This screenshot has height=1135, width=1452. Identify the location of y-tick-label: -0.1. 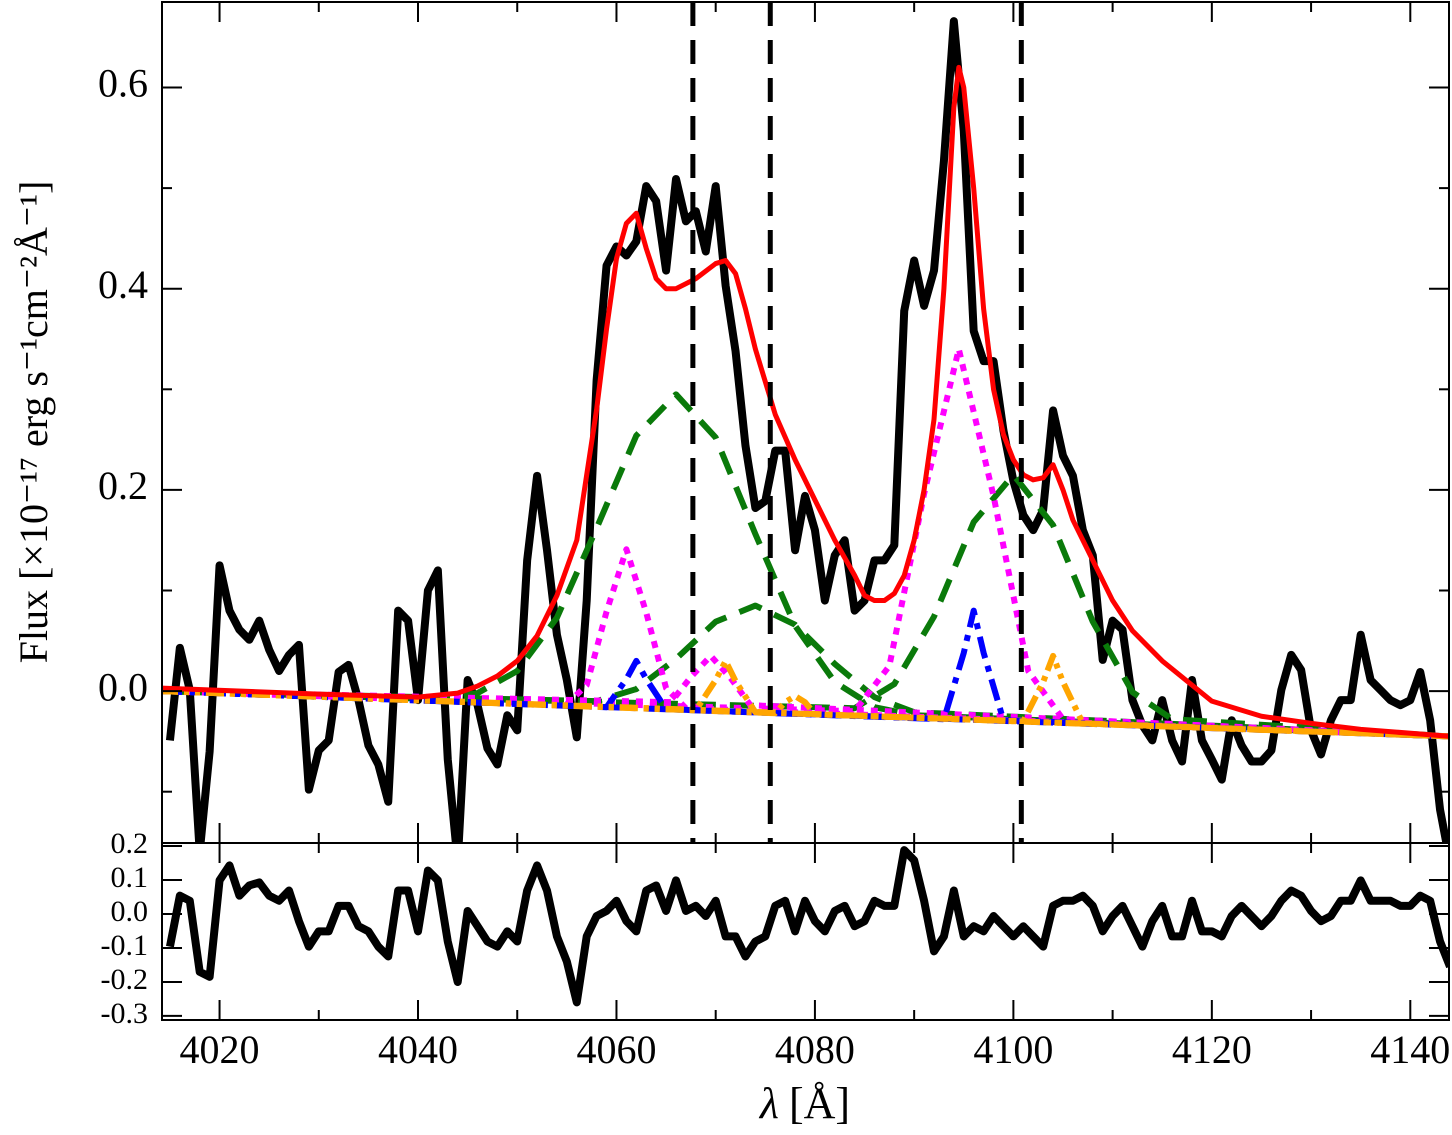
(125, 945).